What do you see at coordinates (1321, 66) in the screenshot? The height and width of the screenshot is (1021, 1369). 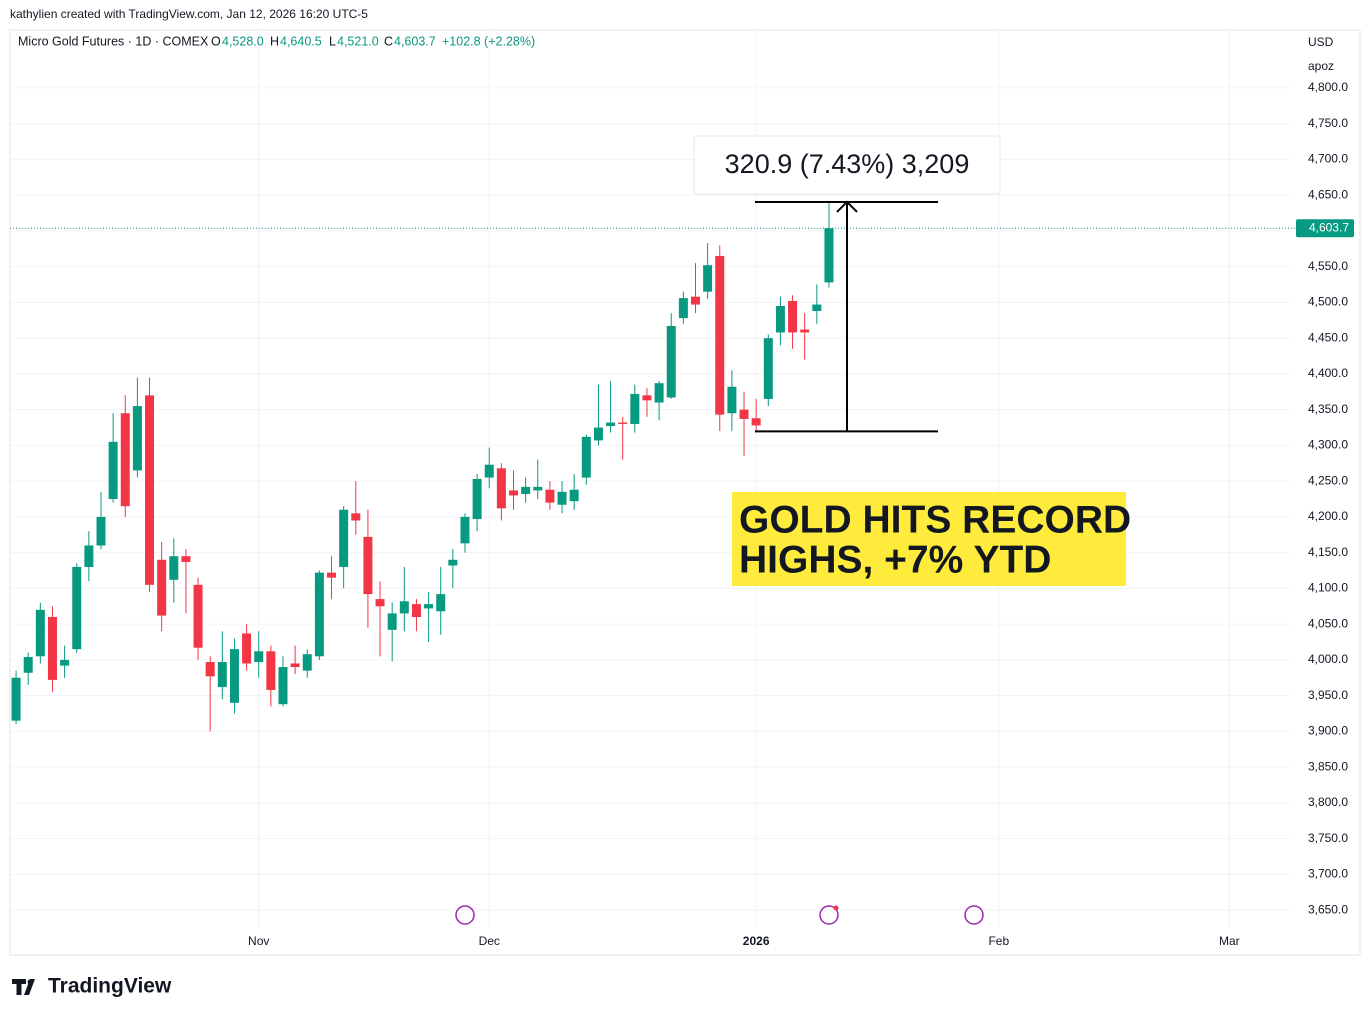 I see `unit: apoz` at bounding box center [1321, 66].